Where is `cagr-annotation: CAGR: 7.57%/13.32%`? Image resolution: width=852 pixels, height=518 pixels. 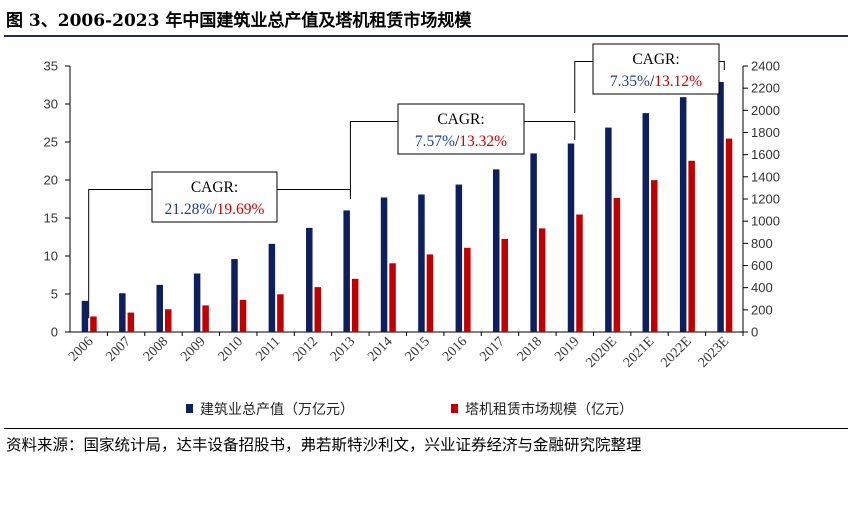 cagr-annotation: CAGR: 7.57%/13.32% is located at coordinates (462, 151).